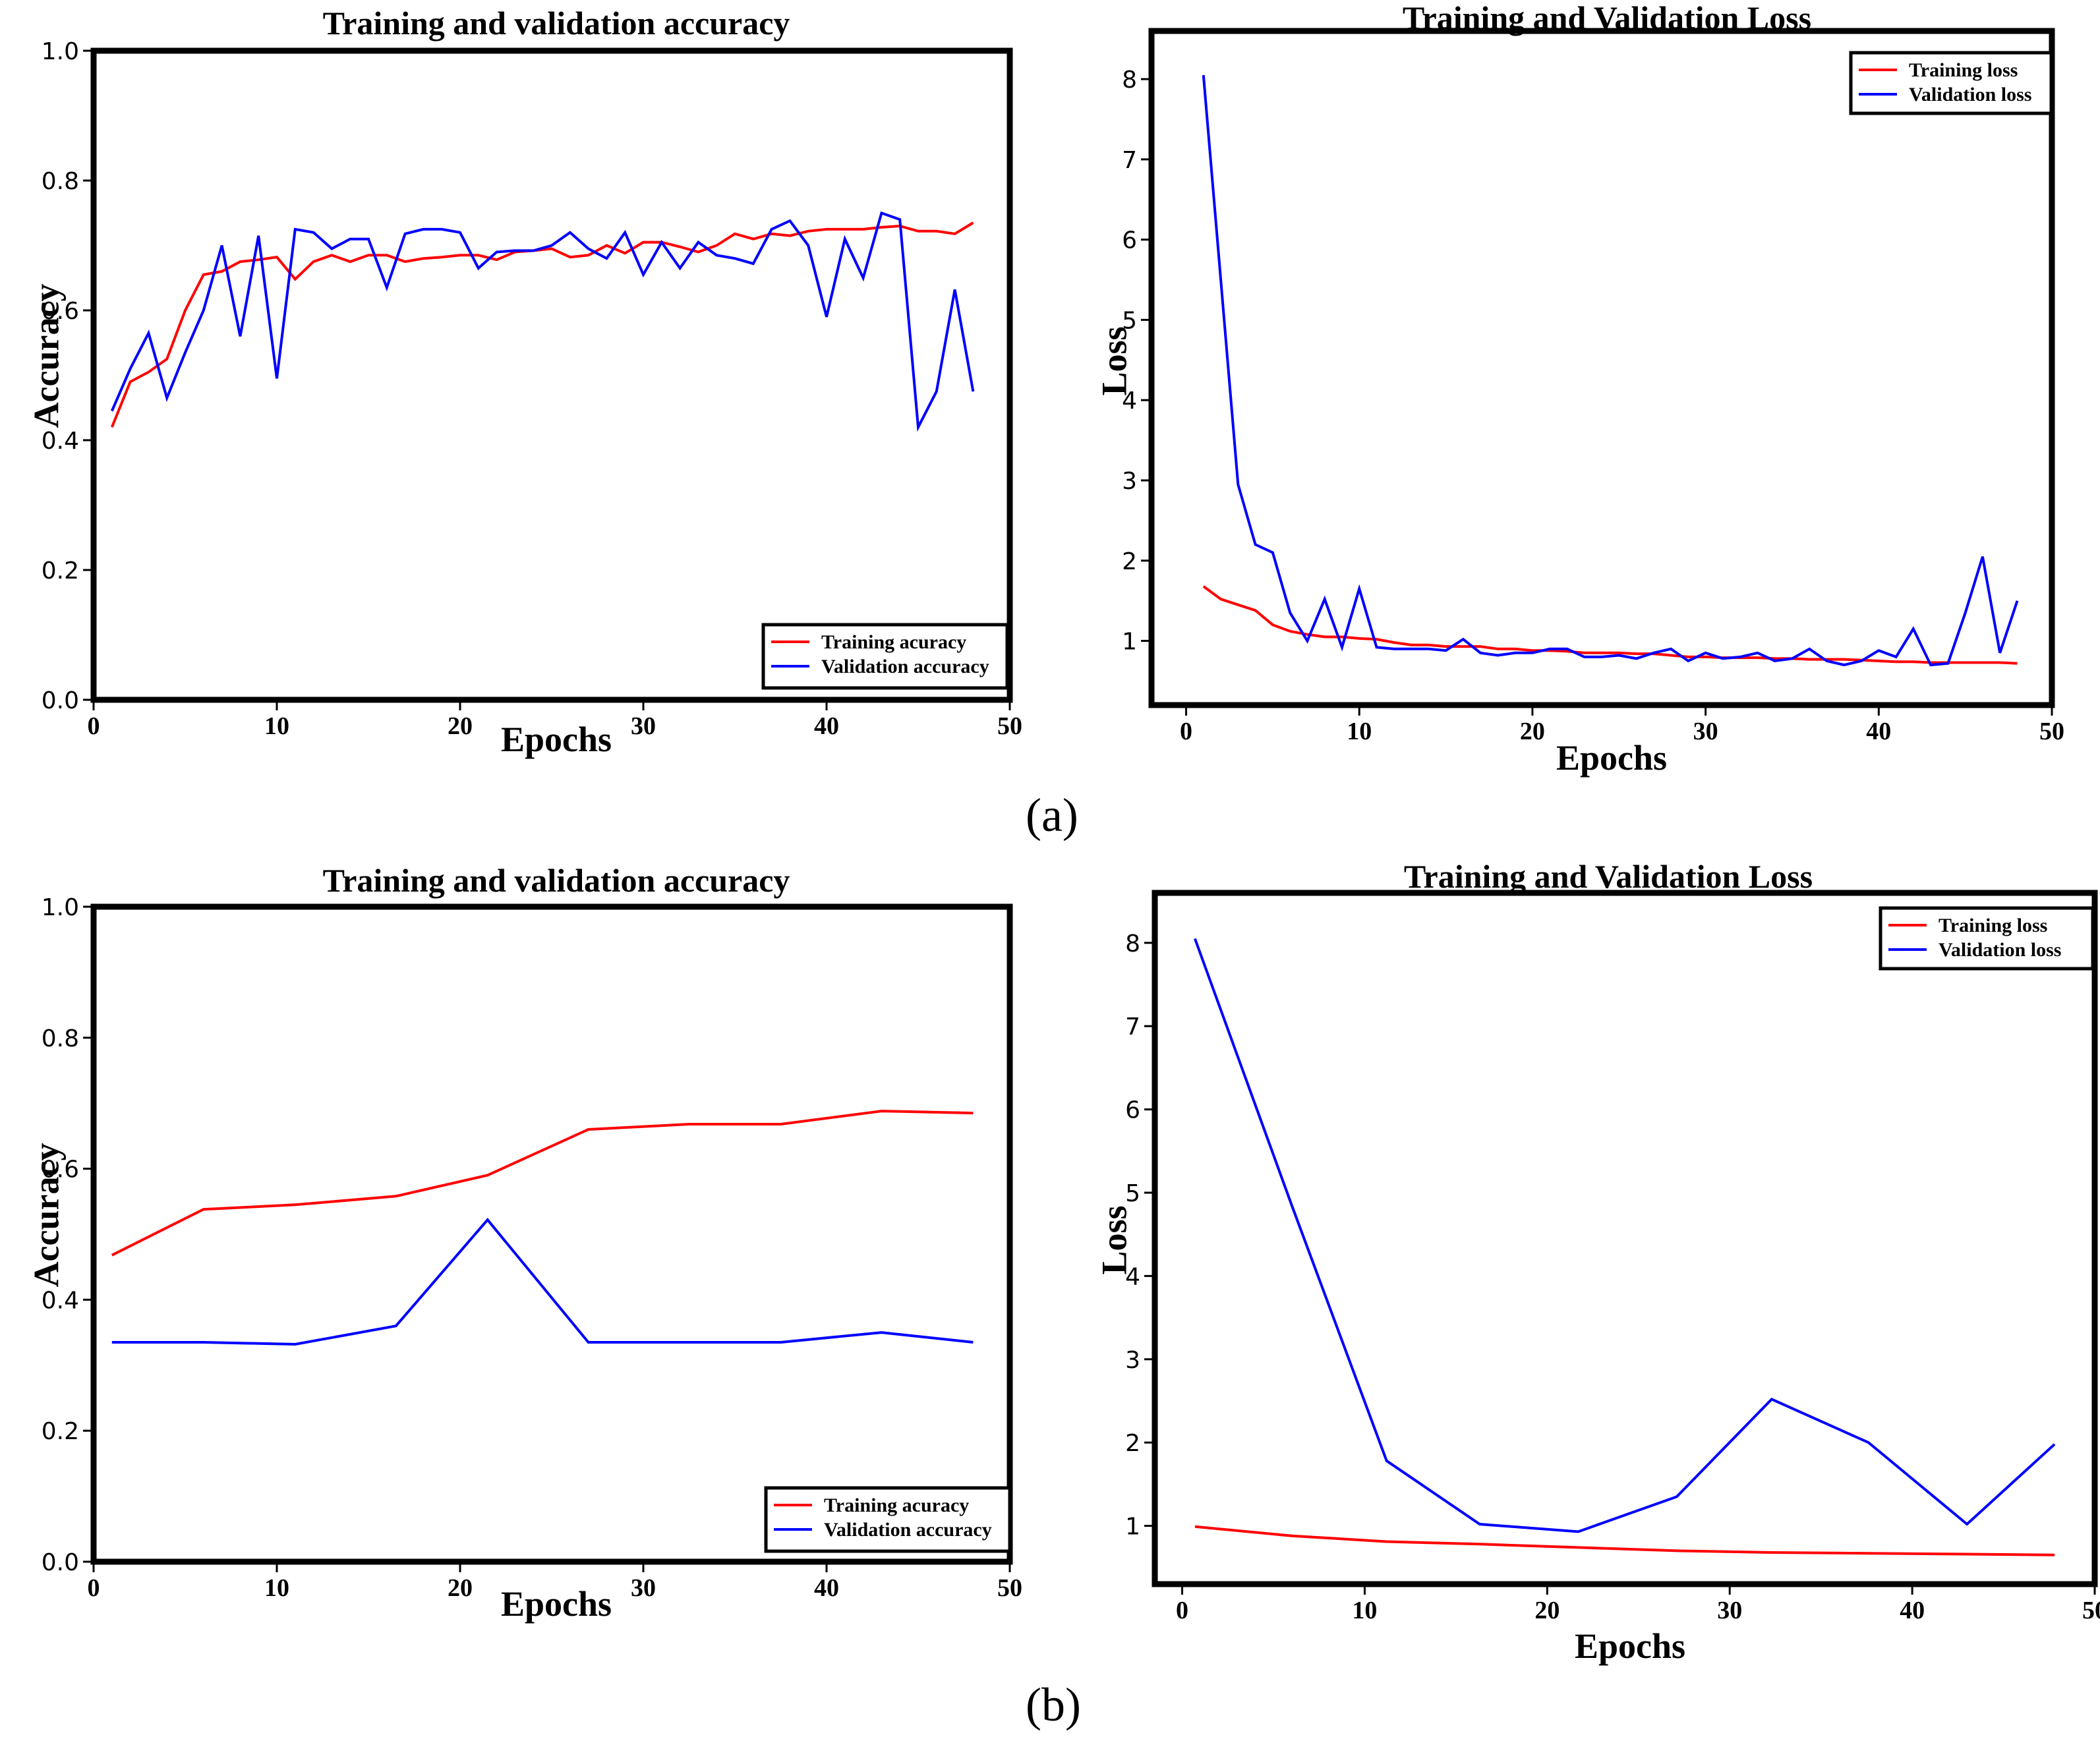  What do you see at coordinates (1053, 1704) in the screenshot?
I see `panel-label-b: (b)` at bounding box center [1053, 1704].